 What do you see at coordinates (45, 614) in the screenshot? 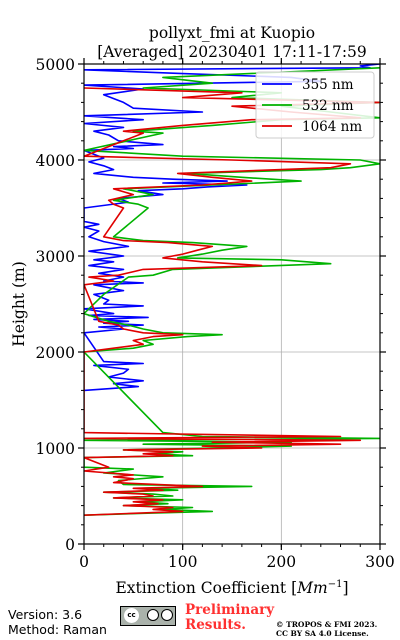
I see `version-text: Version: 3.6` at bounding box center [45, 614].